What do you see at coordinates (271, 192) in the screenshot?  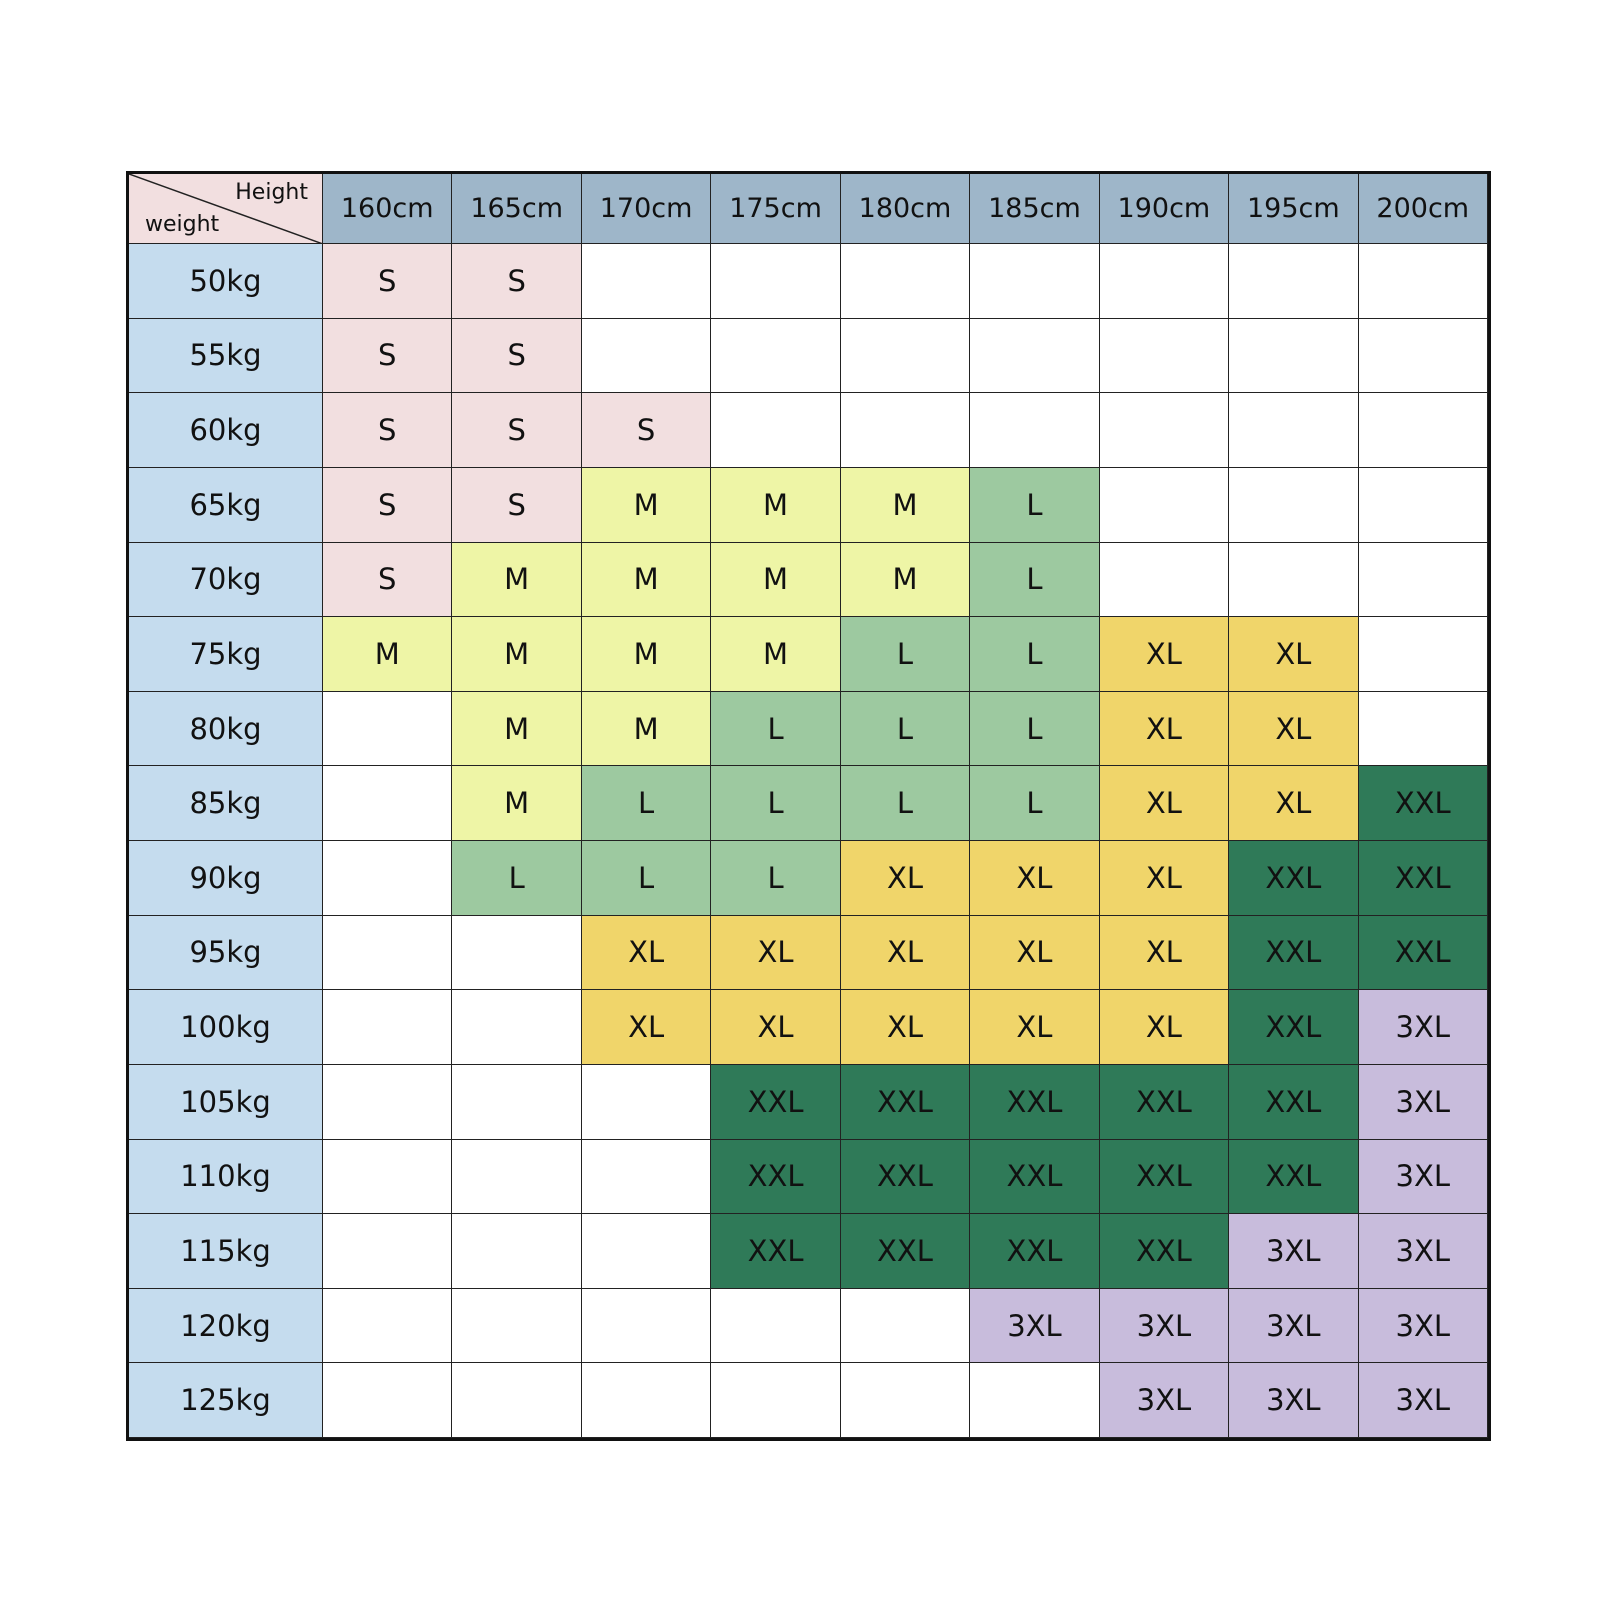 I see `column-axis-label: Height` at bounding box center [271, 192].